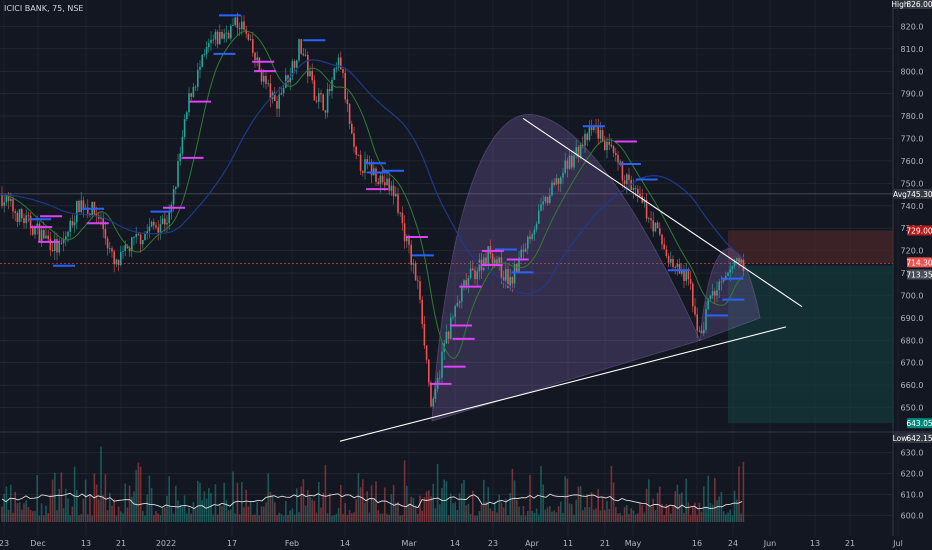  What do you see at coordinates (919, 230) in the screenshot?
I see `upper-badge` at bounding box center [919, 230].